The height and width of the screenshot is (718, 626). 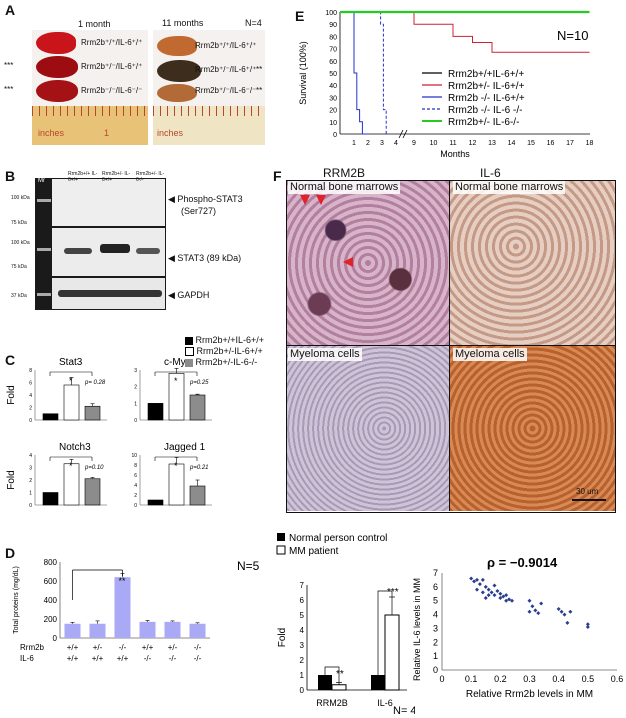 I want to click on h-xlabel: Relative Rrm2b levels in MM, so click(x=529, y=694).